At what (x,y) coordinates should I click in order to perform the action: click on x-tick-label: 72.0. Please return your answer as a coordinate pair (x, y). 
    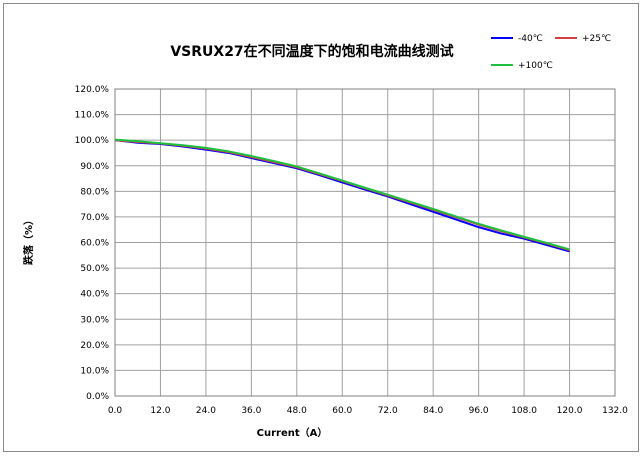
    Looking at the image, I should click on (388, 411).